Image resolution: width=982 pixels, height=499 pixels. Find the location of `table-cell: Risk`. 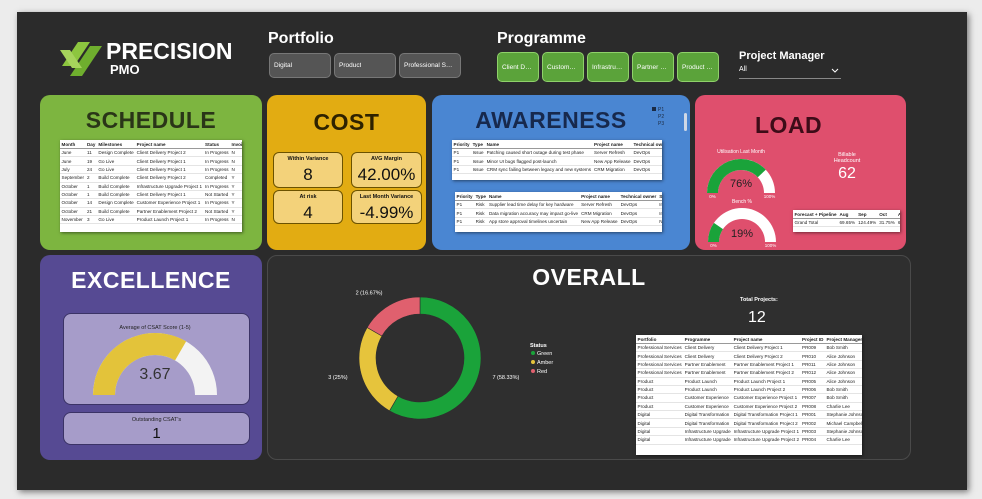

table-cell: Risk is located at coordinates (481, 222).